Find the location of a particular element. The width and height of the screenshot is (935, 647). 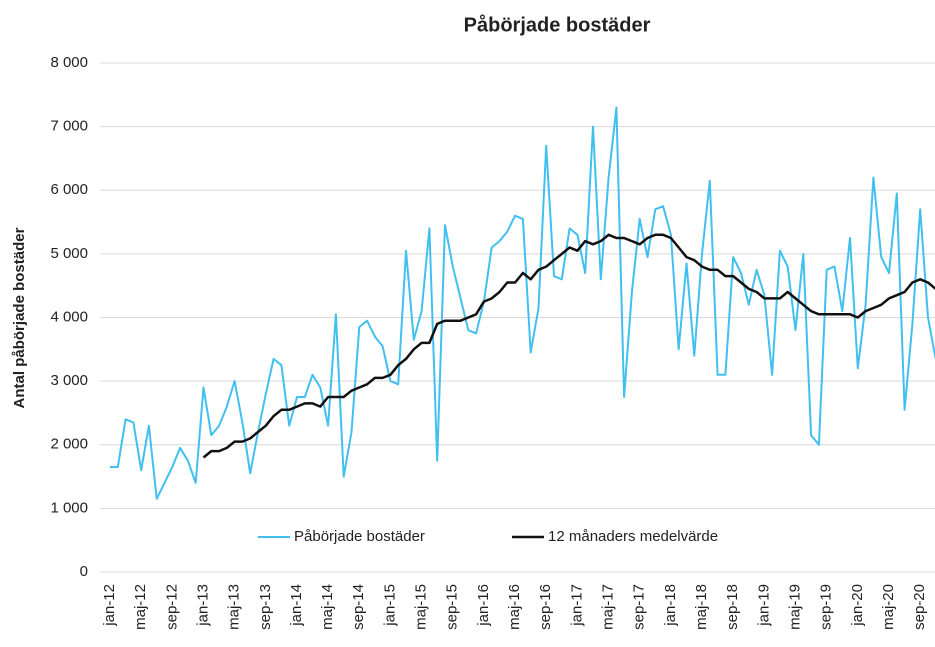

x-tick-label: jan-17 is located at coordinates (576, 605).